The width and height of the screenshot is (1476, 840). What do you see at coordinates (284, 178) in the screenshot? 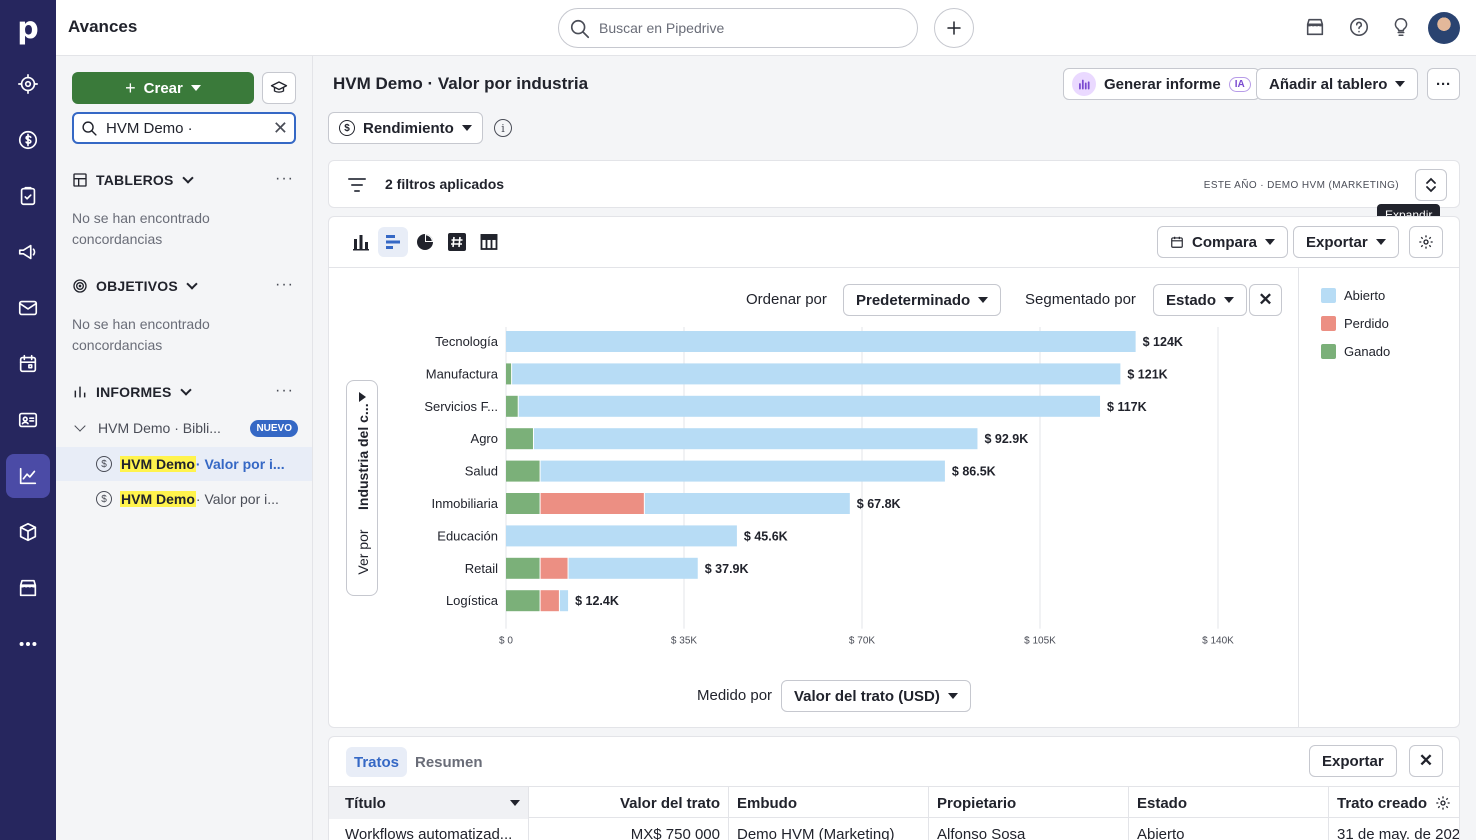
I see `tableros-menu-icon: ···` at bounding box center [284, 178].